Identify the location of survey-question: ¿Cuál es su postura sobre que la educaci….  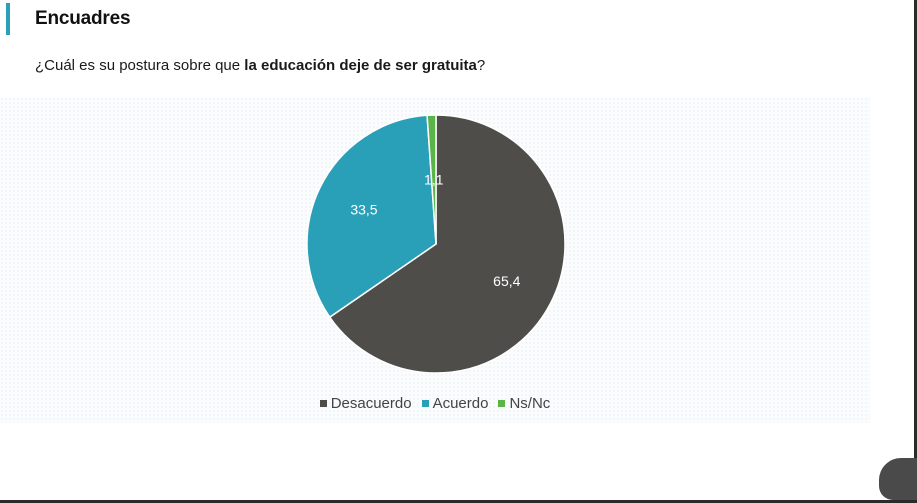
(260, 65).